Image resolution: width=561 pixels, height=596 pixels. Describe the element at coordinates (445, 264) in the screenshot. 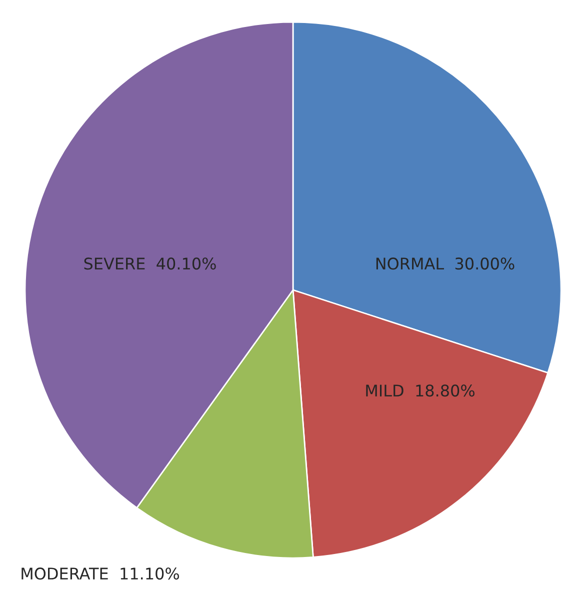

I see `slice-label: NORMAL 30.00%` at that location.